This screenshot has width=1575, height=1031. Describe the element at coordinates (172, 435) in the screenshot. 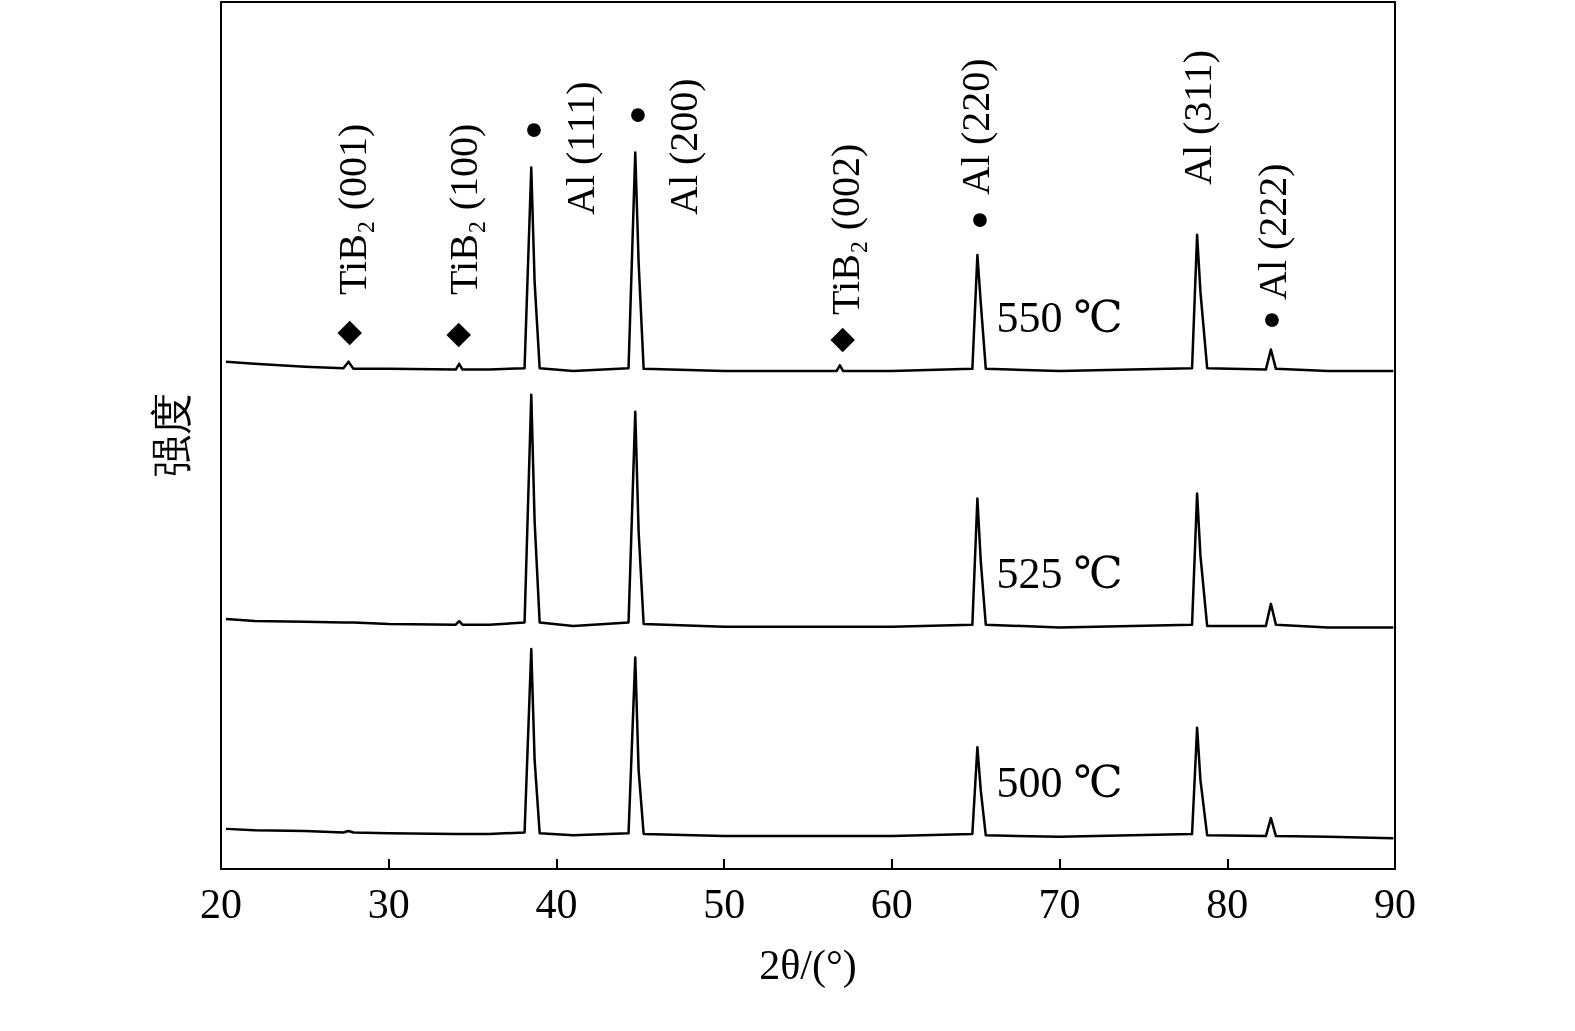

I see `y-axis-title: 强度` at that location.